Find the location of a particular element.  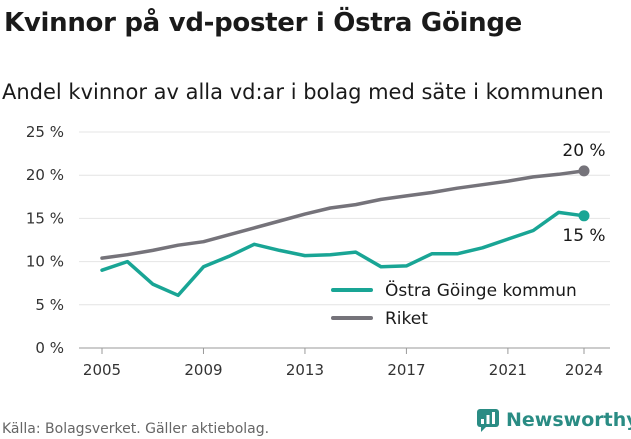

brand-name: Newsworthy is located at coordinates (568, 420).